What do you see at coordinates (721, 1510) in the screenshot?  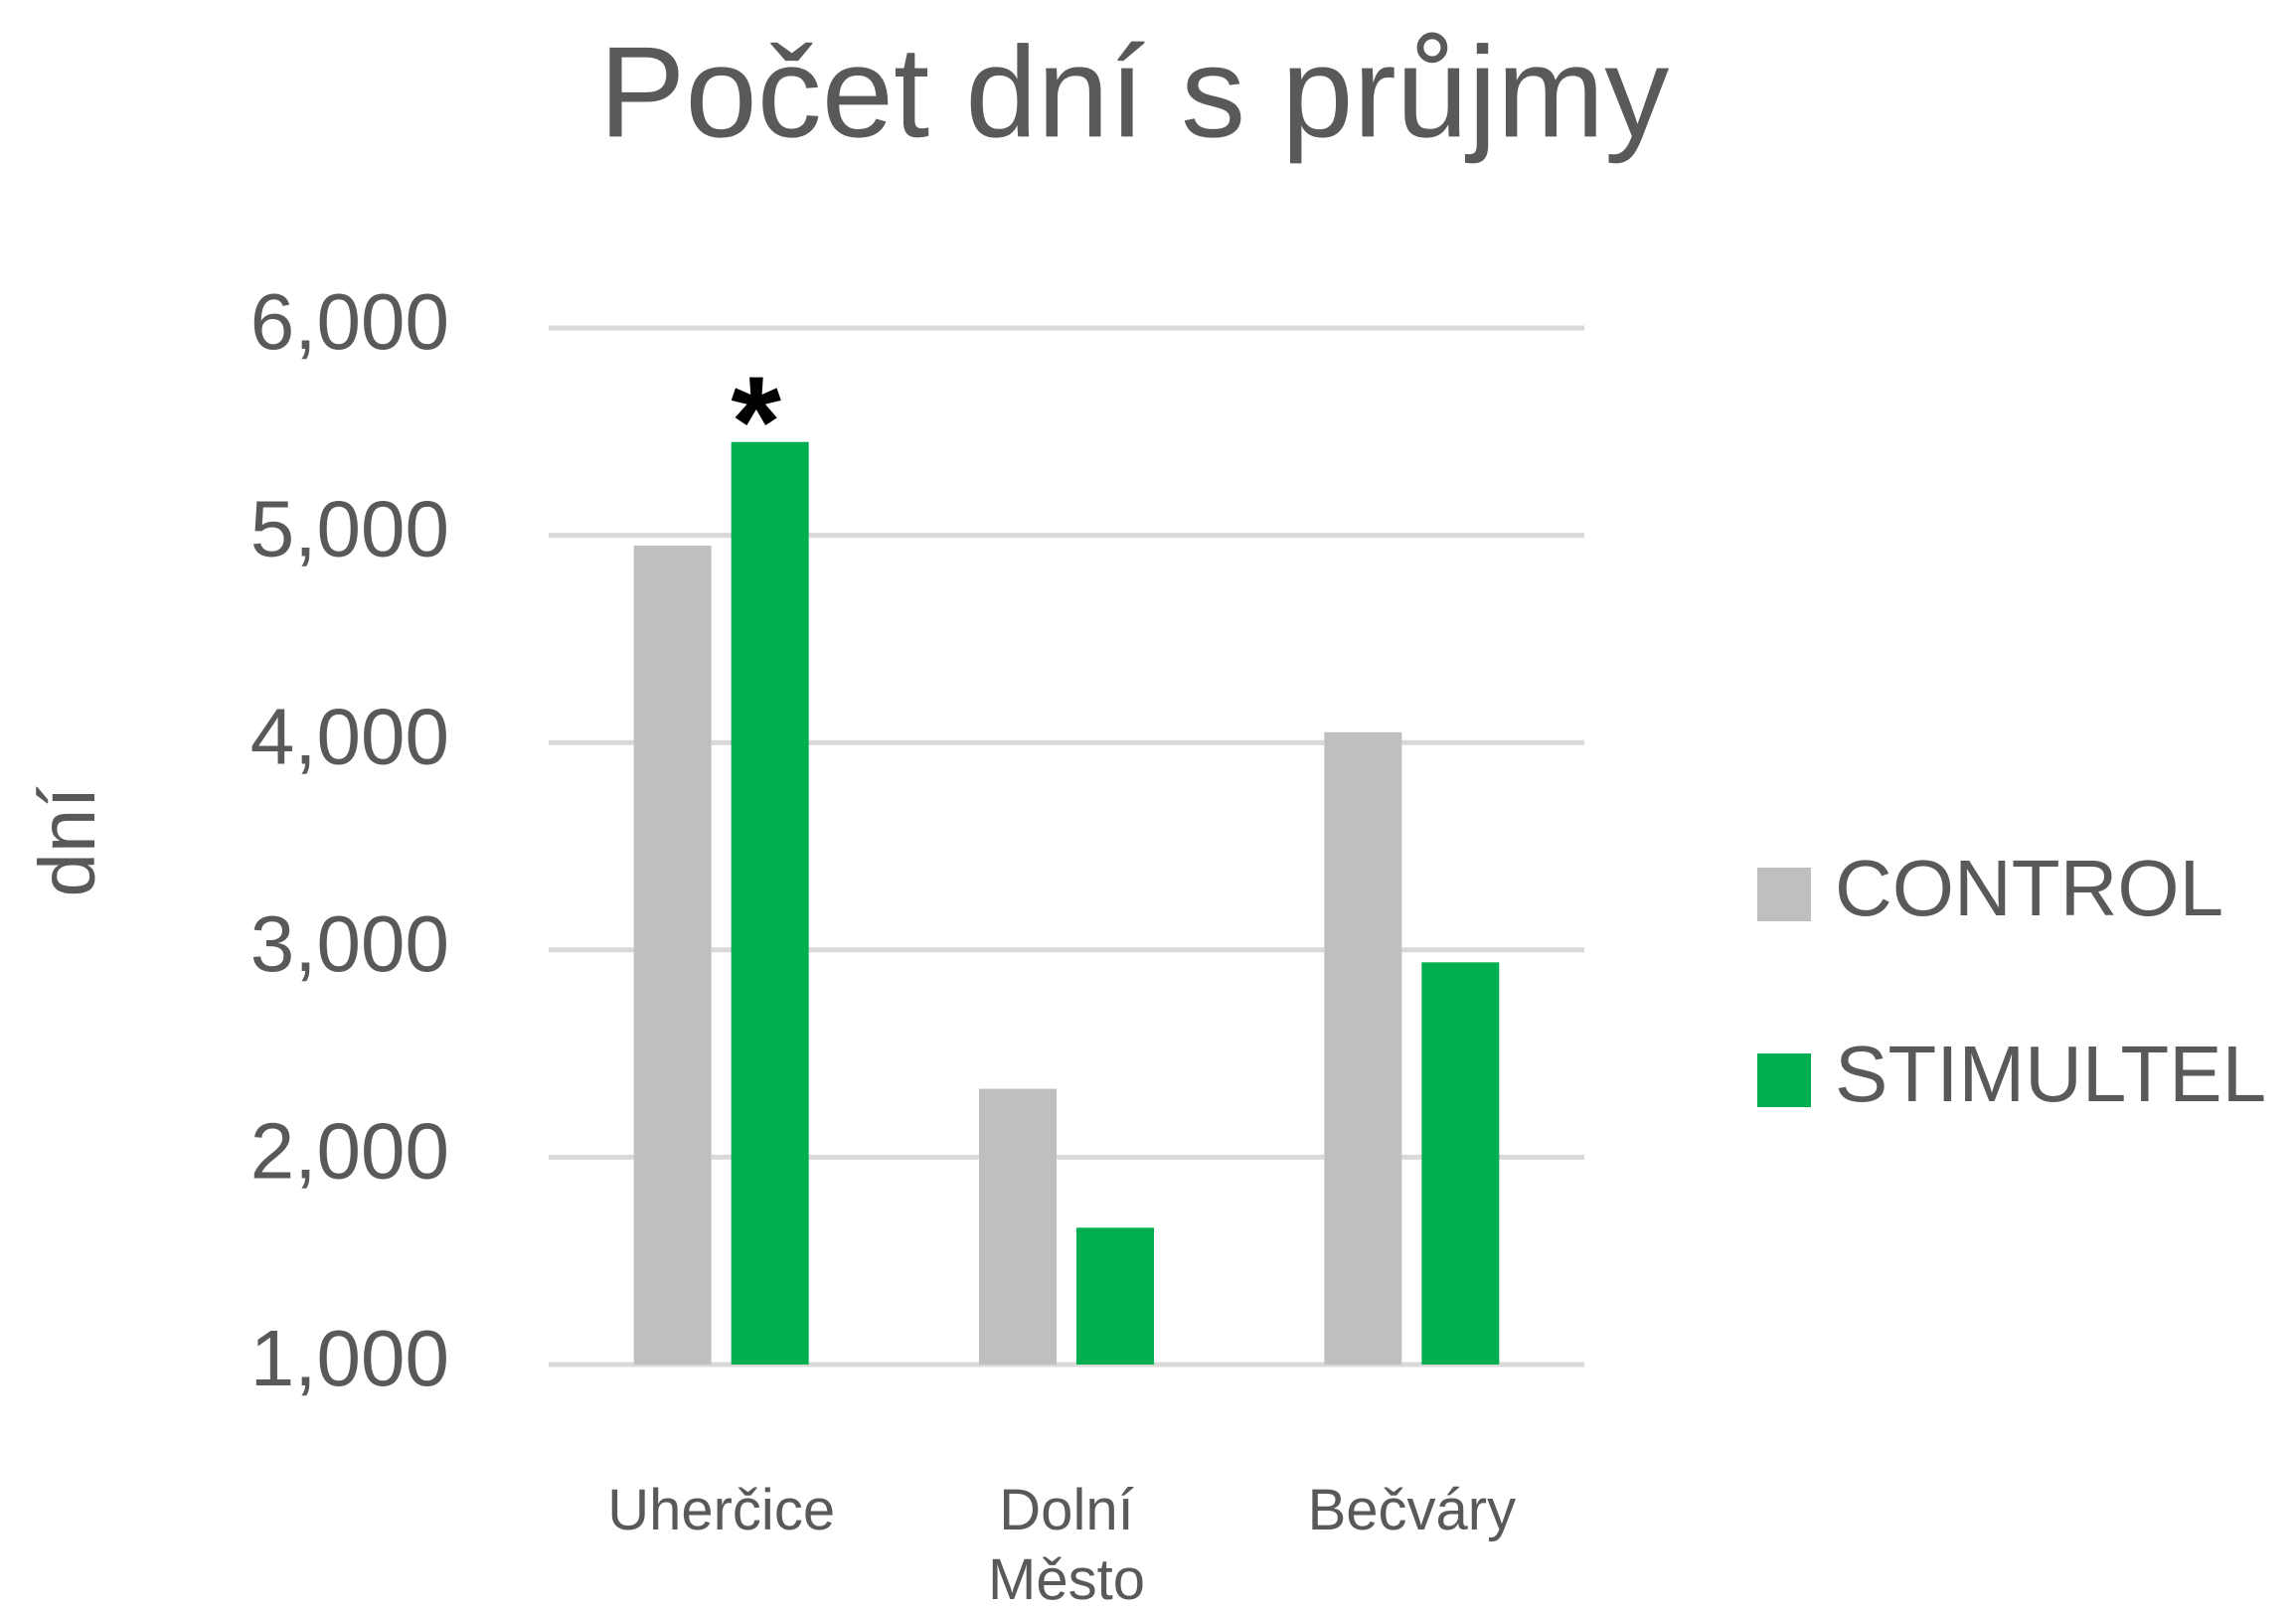 I see `x-tick-label: Uherčice` at bounding box center [721, 1510].